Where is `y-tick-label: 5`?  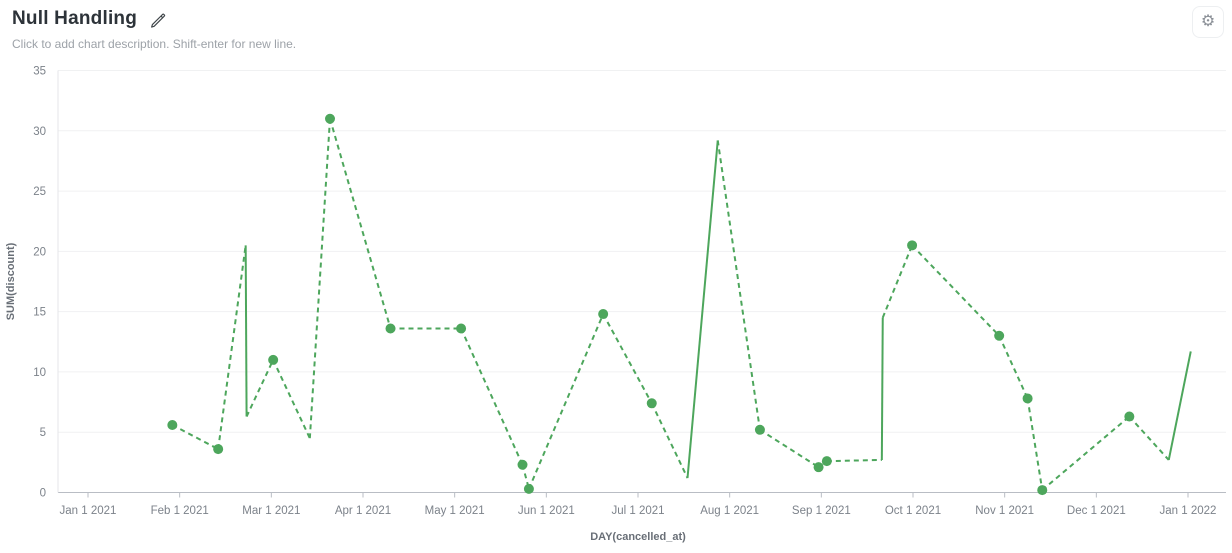
y-tick-label: 5 is located at coordinates (43, 433).